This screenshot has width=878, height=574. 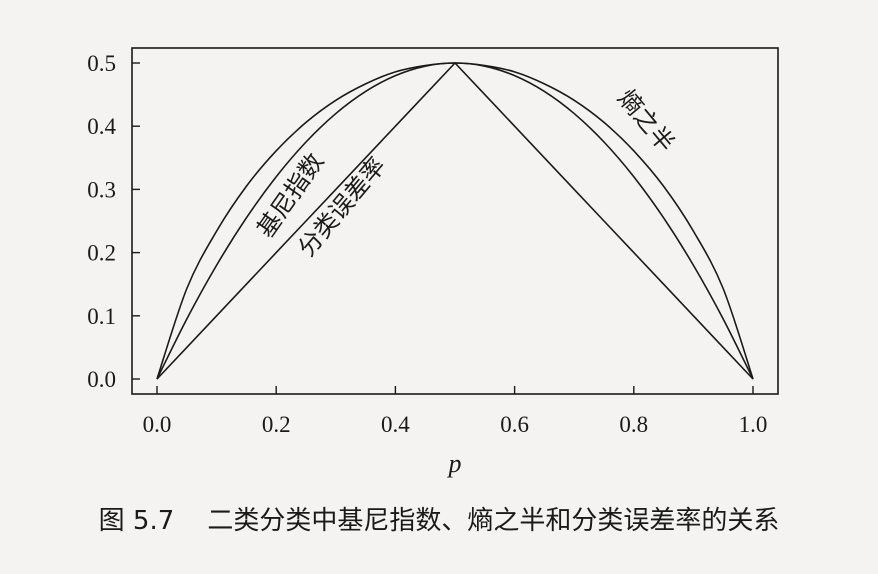 I want to click on figure-caption: 图 5.7 二类分类中基尼指数、熵之半和分类误差率的关系, so click(x=439, y=521).